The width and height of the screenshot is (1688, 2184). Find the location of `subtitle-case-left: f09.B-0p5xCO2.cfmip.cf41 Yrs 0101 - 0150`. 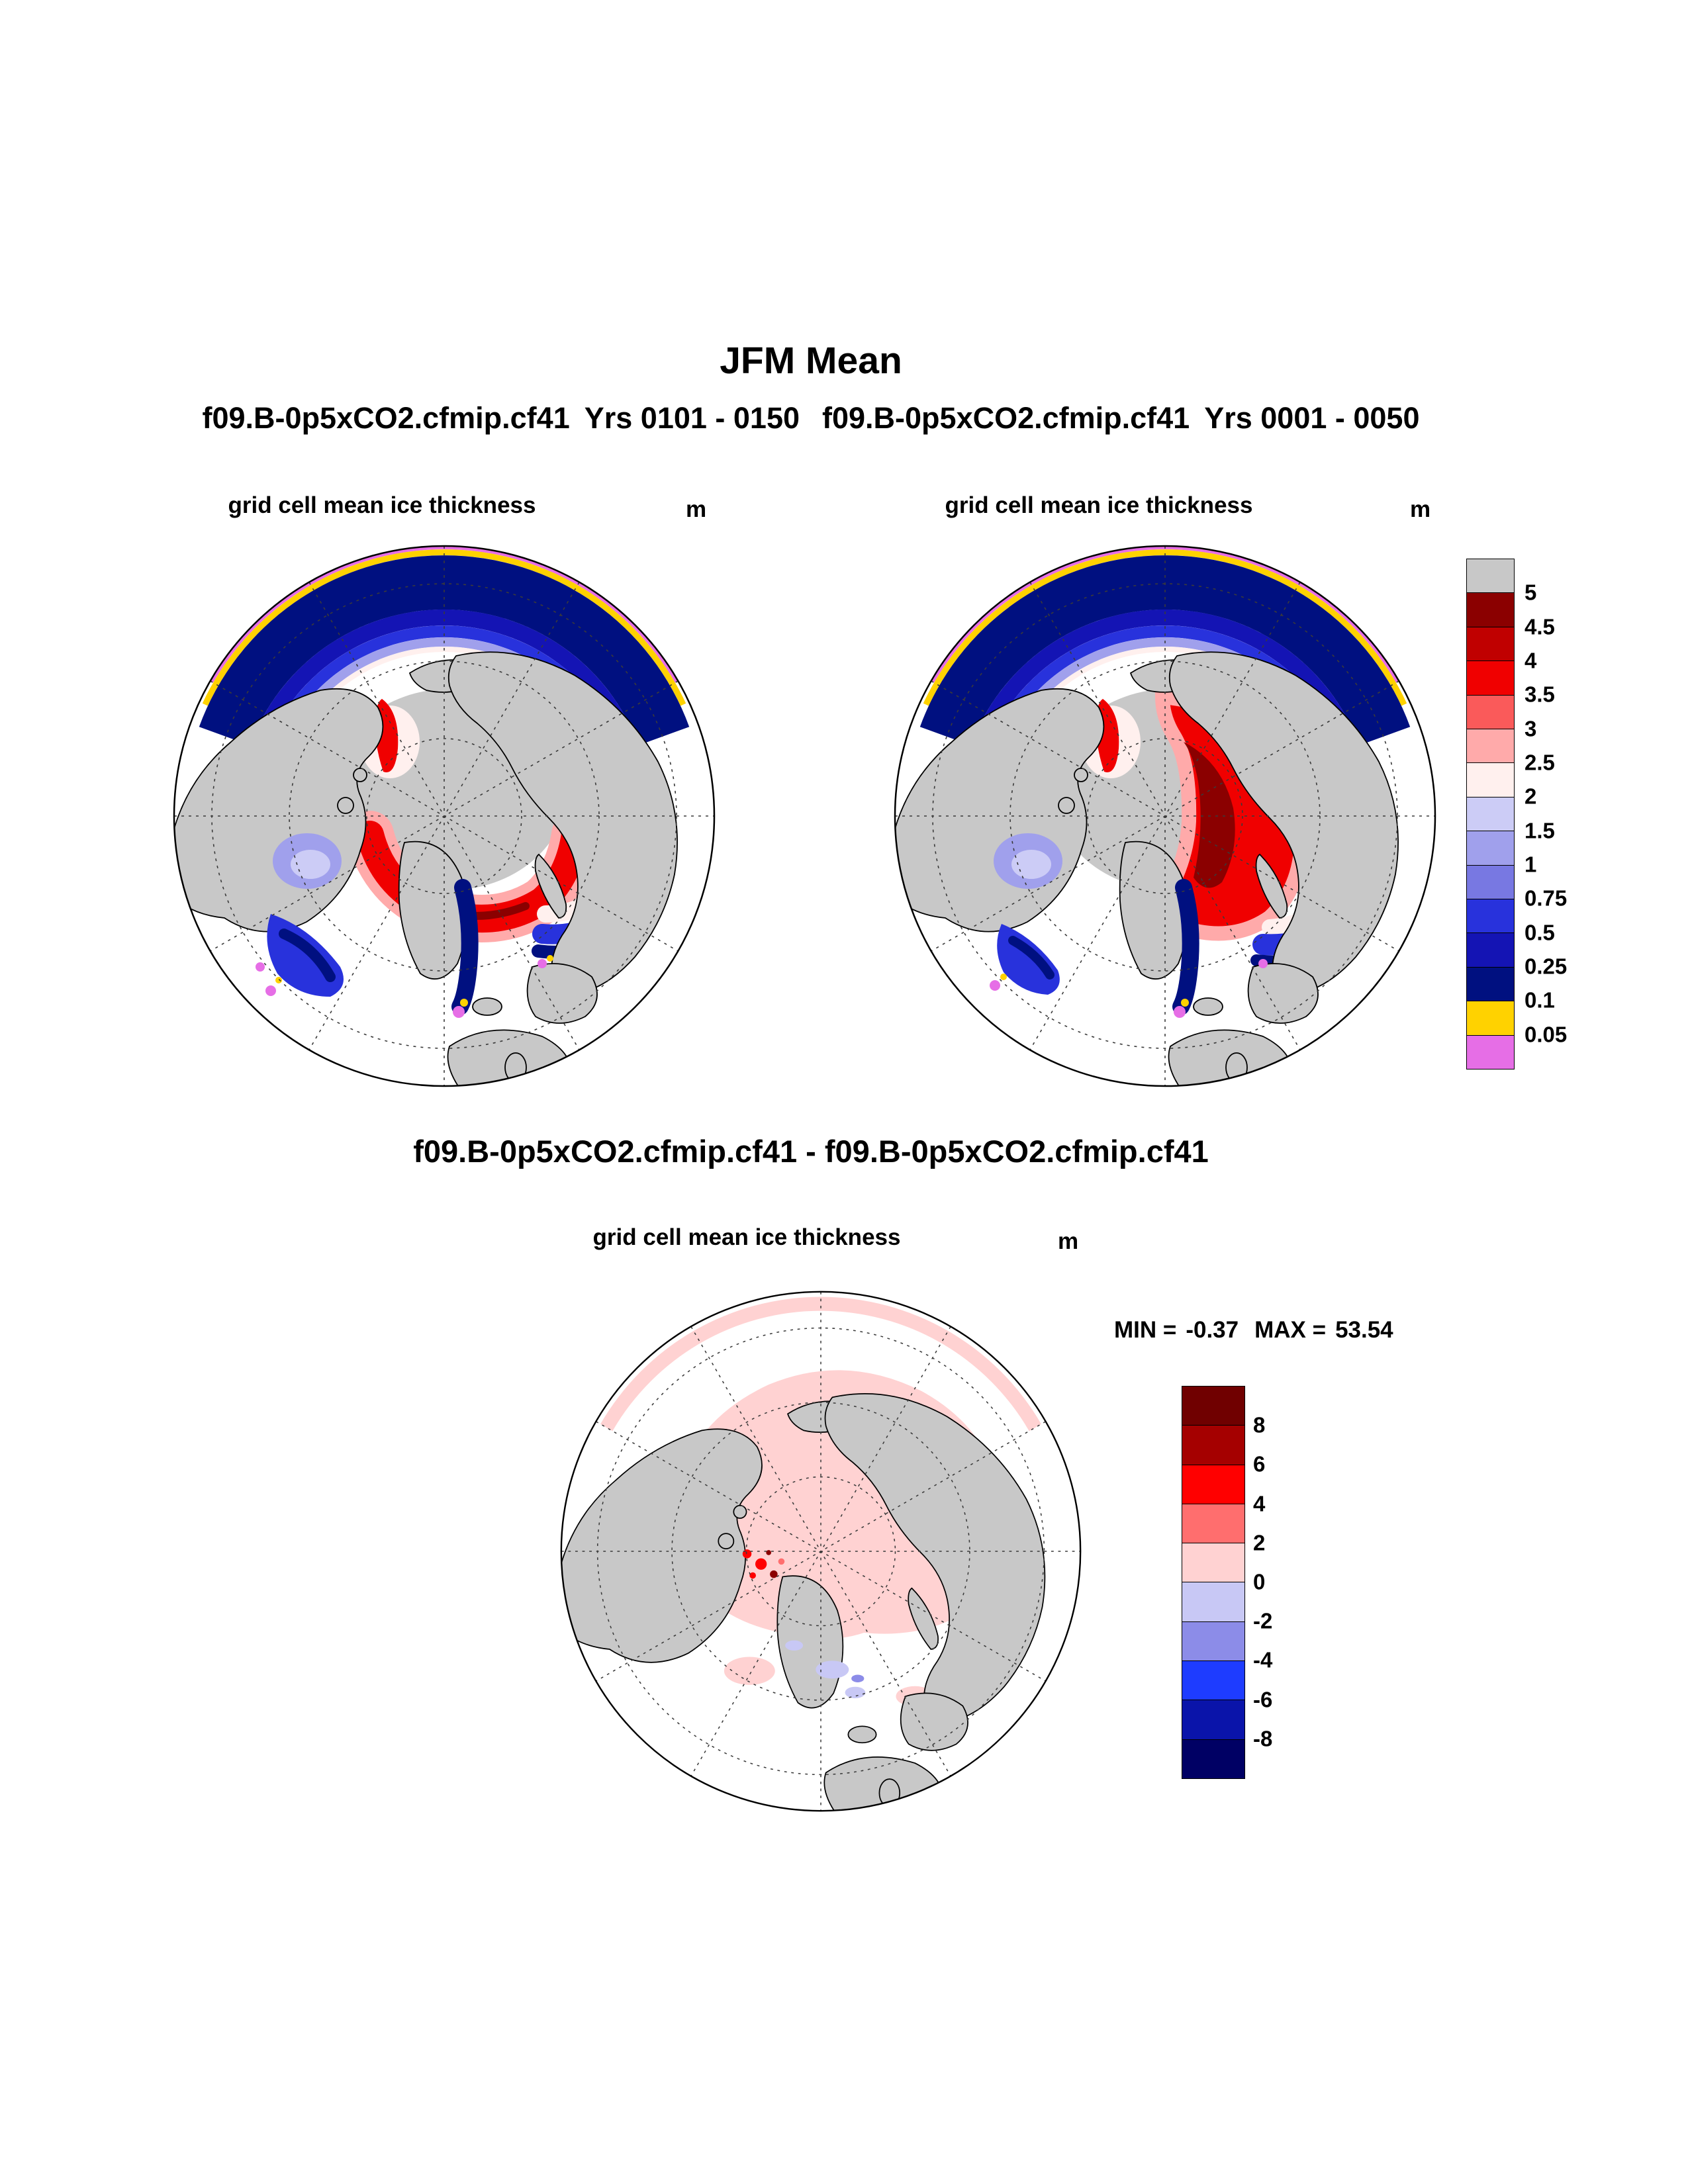

subtitle-case-left: f09.B-0p5xCO2.cfmip.cf41 Yrs 0101 - 0150 is located at coordinates (501, 418).